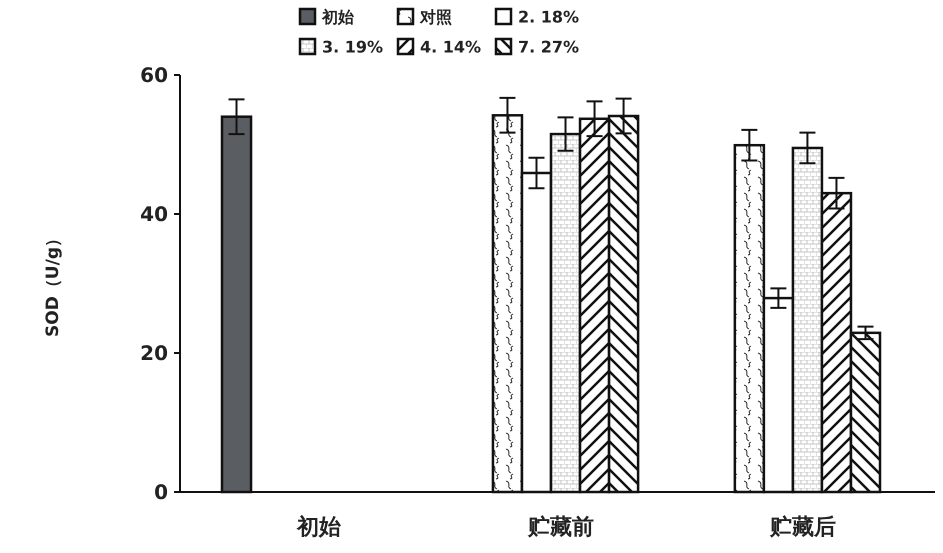 This screenshot has width=943, height=553. Describe the element at coordinates (338, 17) in the screenshot. I see `legend-label: 初始` at that location.